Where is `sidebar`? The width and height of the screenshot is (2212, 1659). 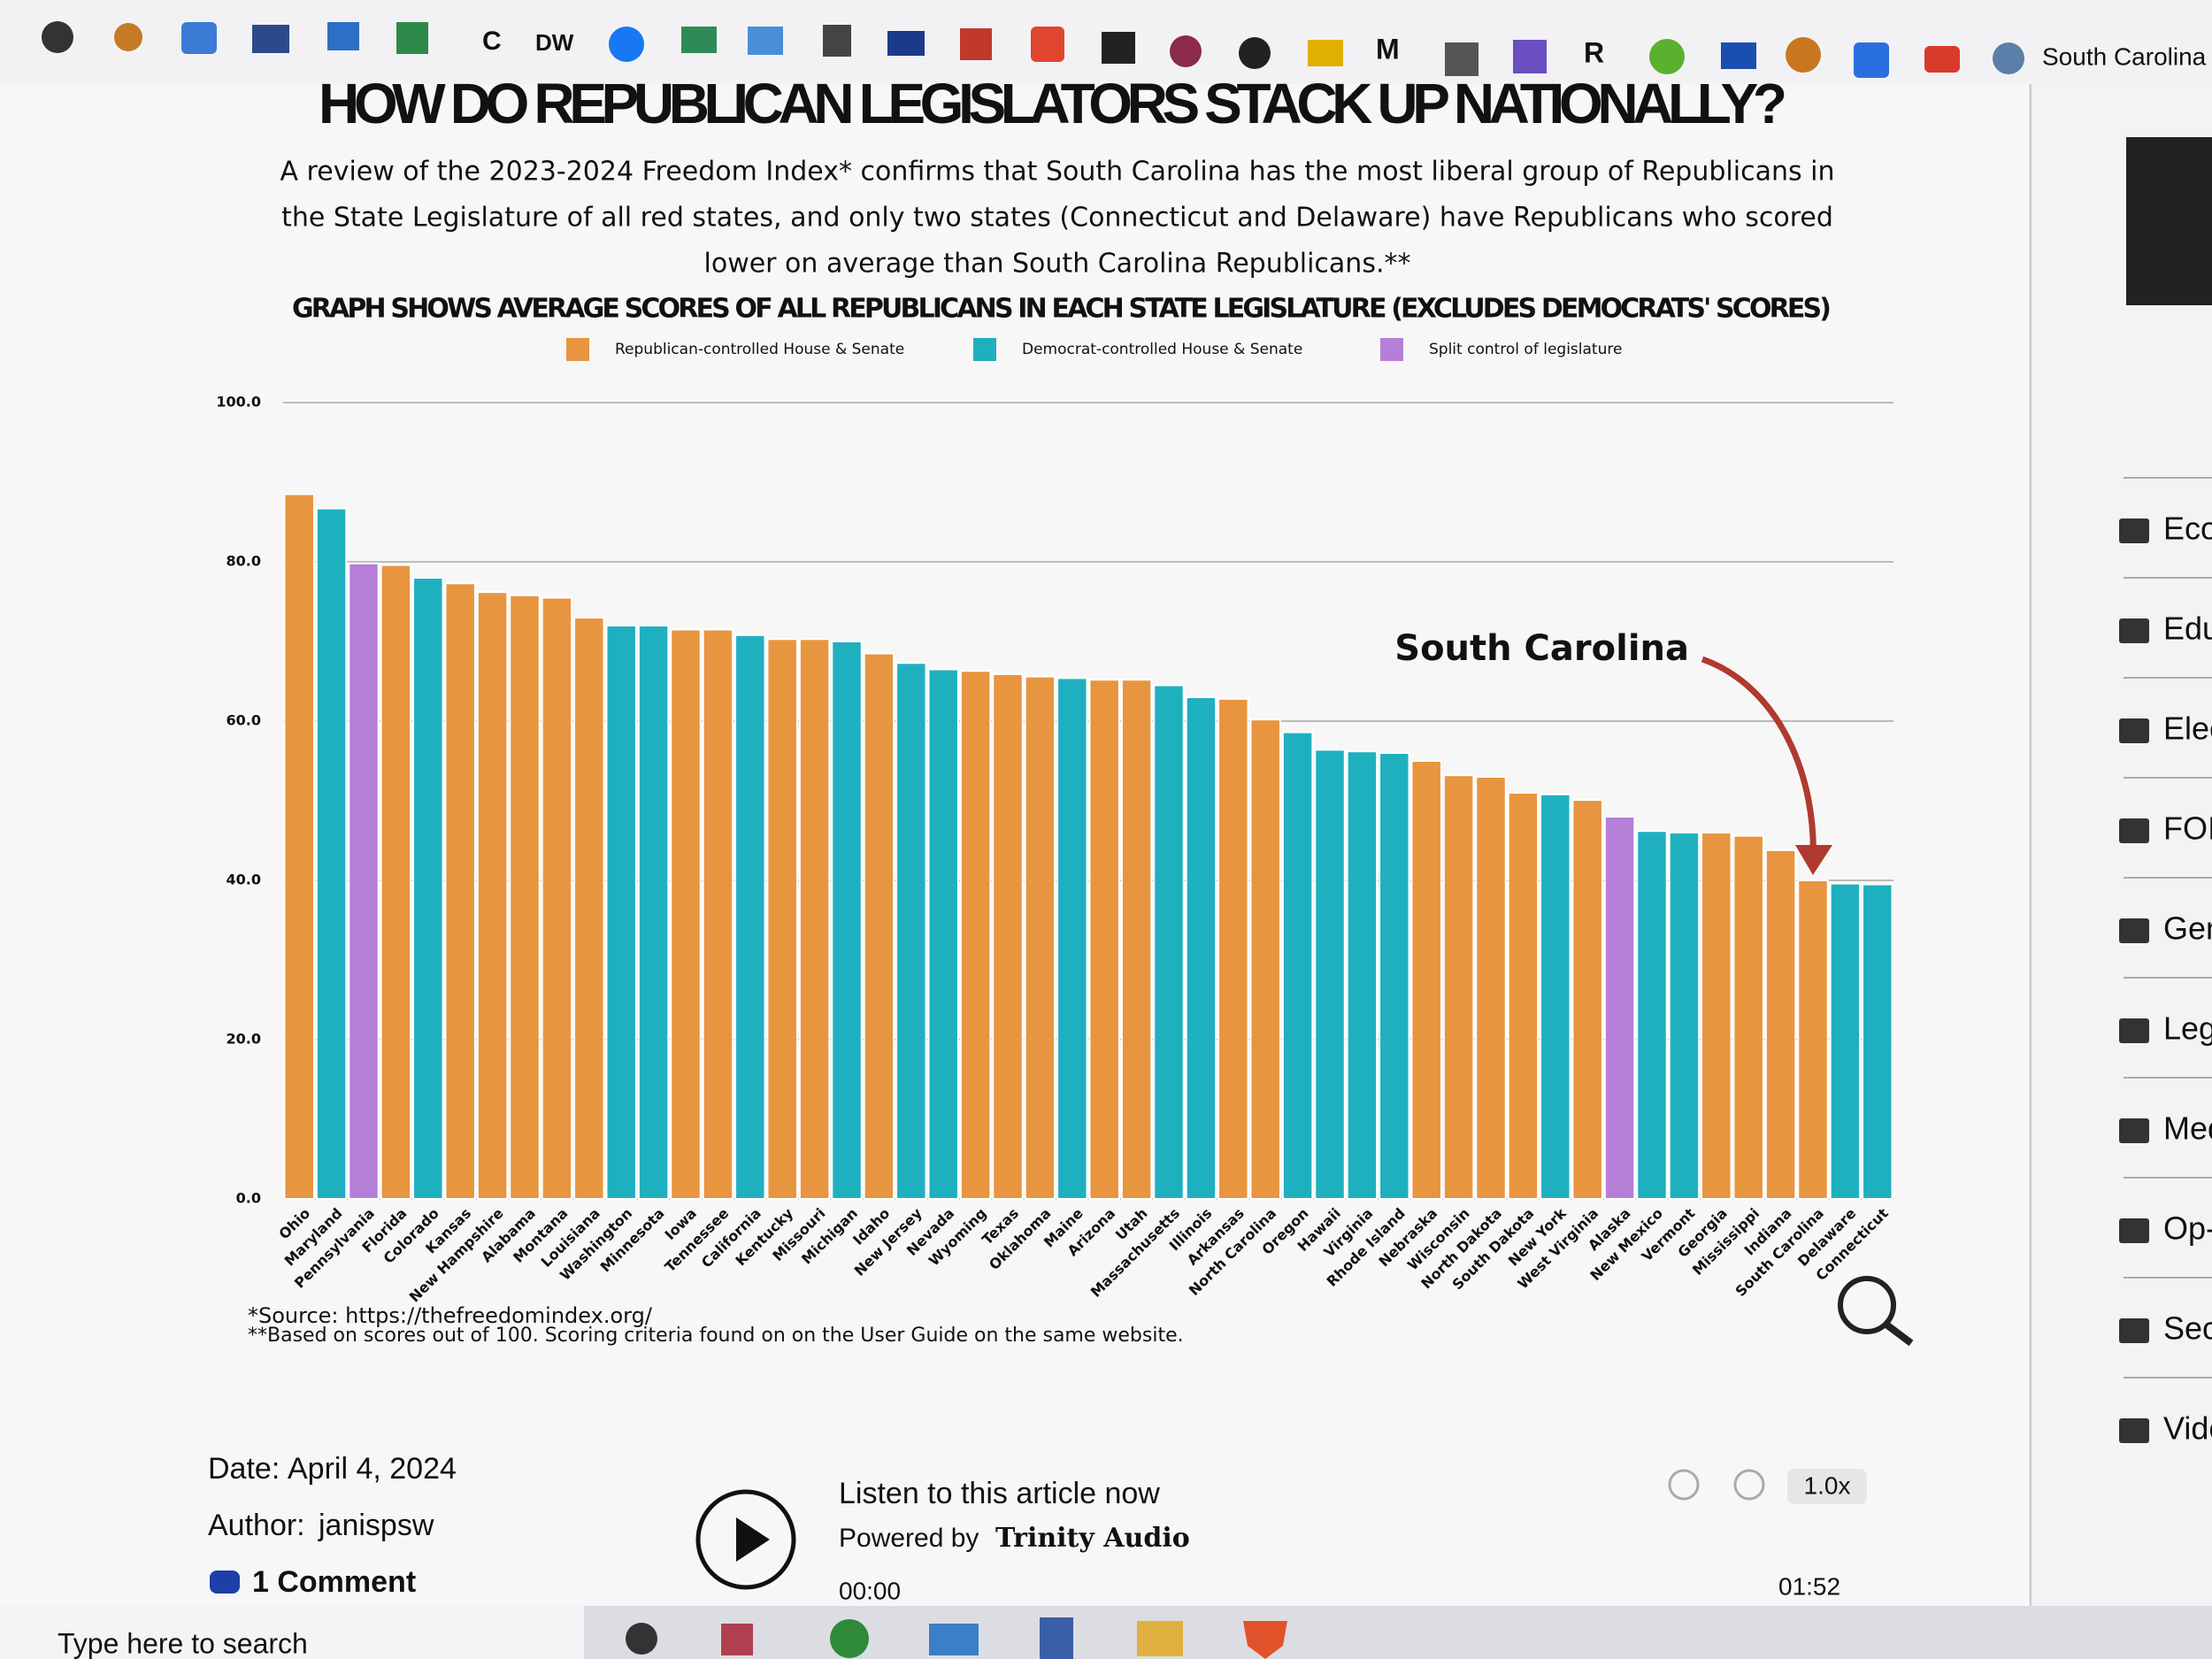 sidebar is located at coordinates (2122, 845).